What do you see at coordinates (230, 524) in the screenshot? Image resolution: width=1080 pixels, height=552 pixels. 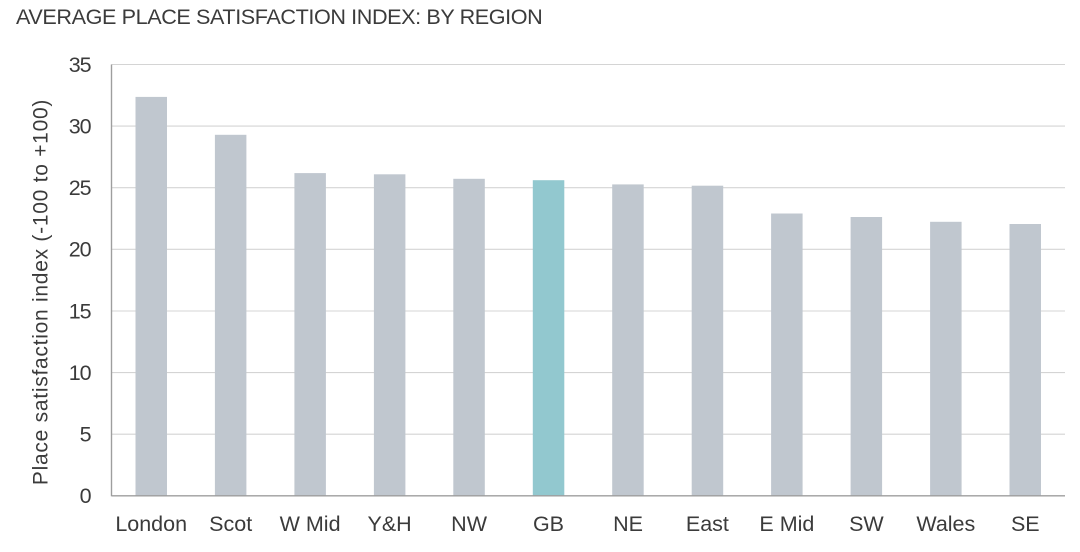 I see `svg-text: Scot` at bounding box center [230, 524].